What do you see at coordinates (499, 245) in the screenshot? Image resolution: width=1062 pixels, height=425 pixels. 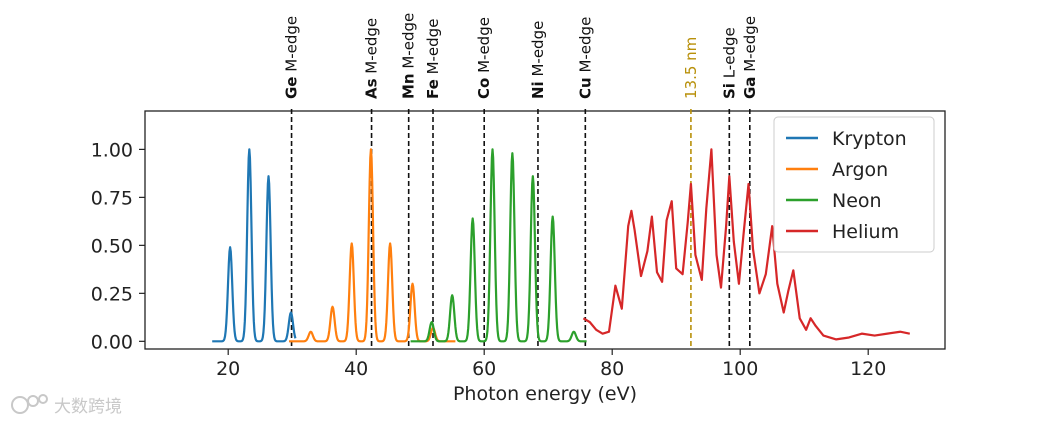 I see `series-line-neon` at bounding box center [499, 245].